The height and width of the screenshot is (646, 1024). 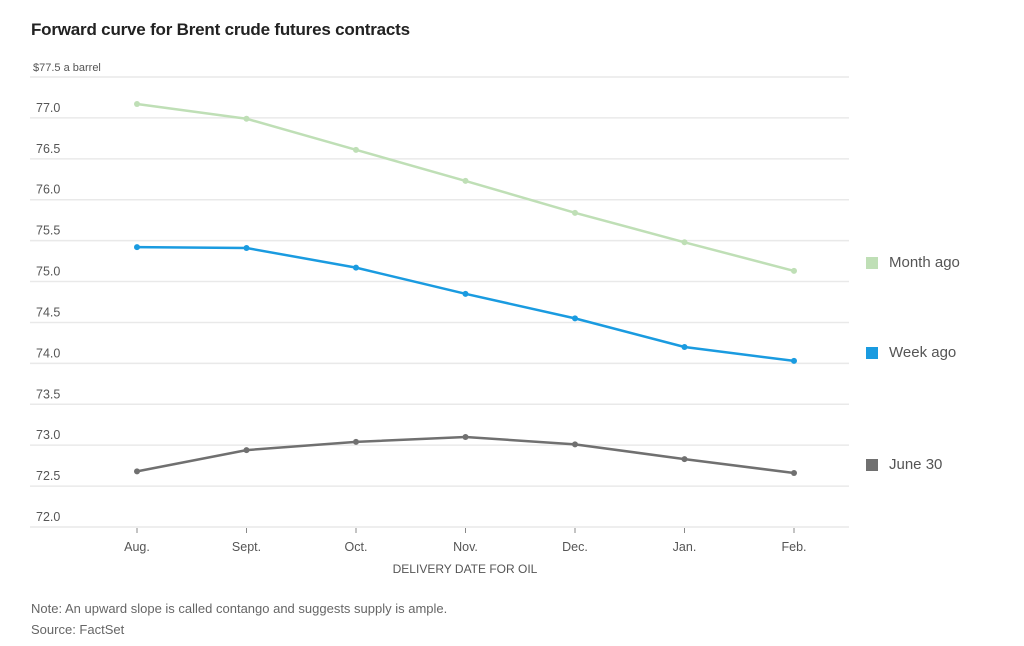 What do you see at coordinates (923, 352) in the screenshot?
I see `legend-label: Week ago` at bounding box center [923, 352].